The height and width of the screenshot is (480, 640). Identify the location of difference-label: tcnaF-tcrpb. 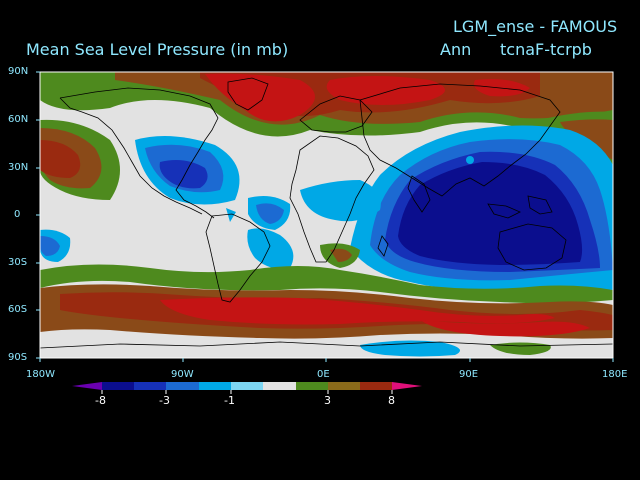
(546, 49).